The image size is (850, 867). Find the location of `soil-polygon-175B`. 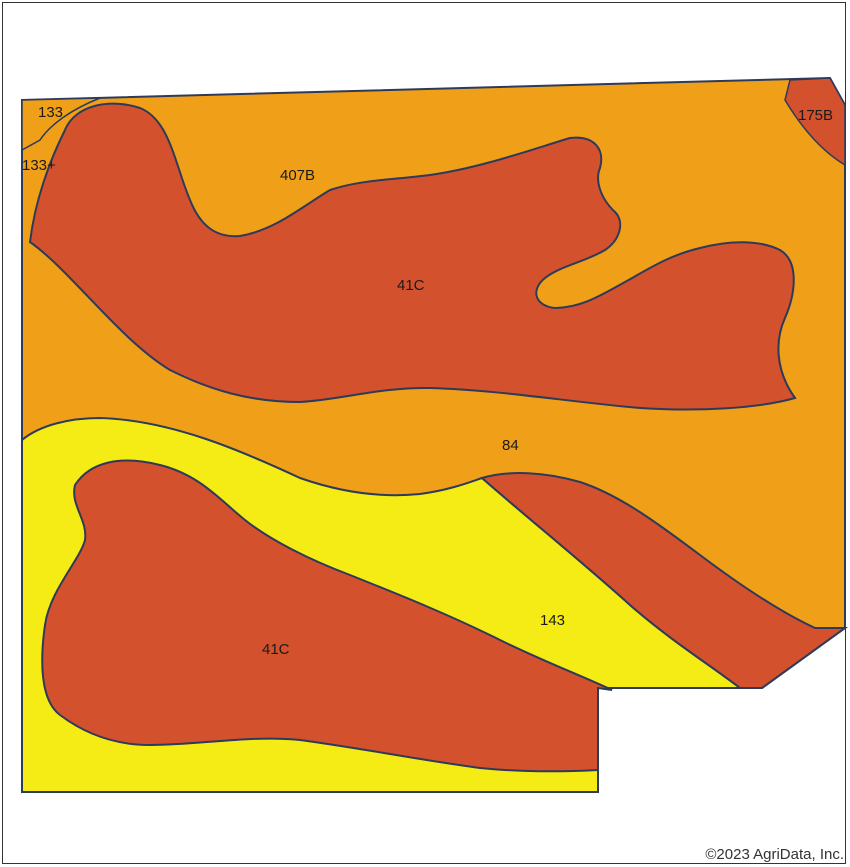

soil-polygon-175B is located at coordinates (815, 122).